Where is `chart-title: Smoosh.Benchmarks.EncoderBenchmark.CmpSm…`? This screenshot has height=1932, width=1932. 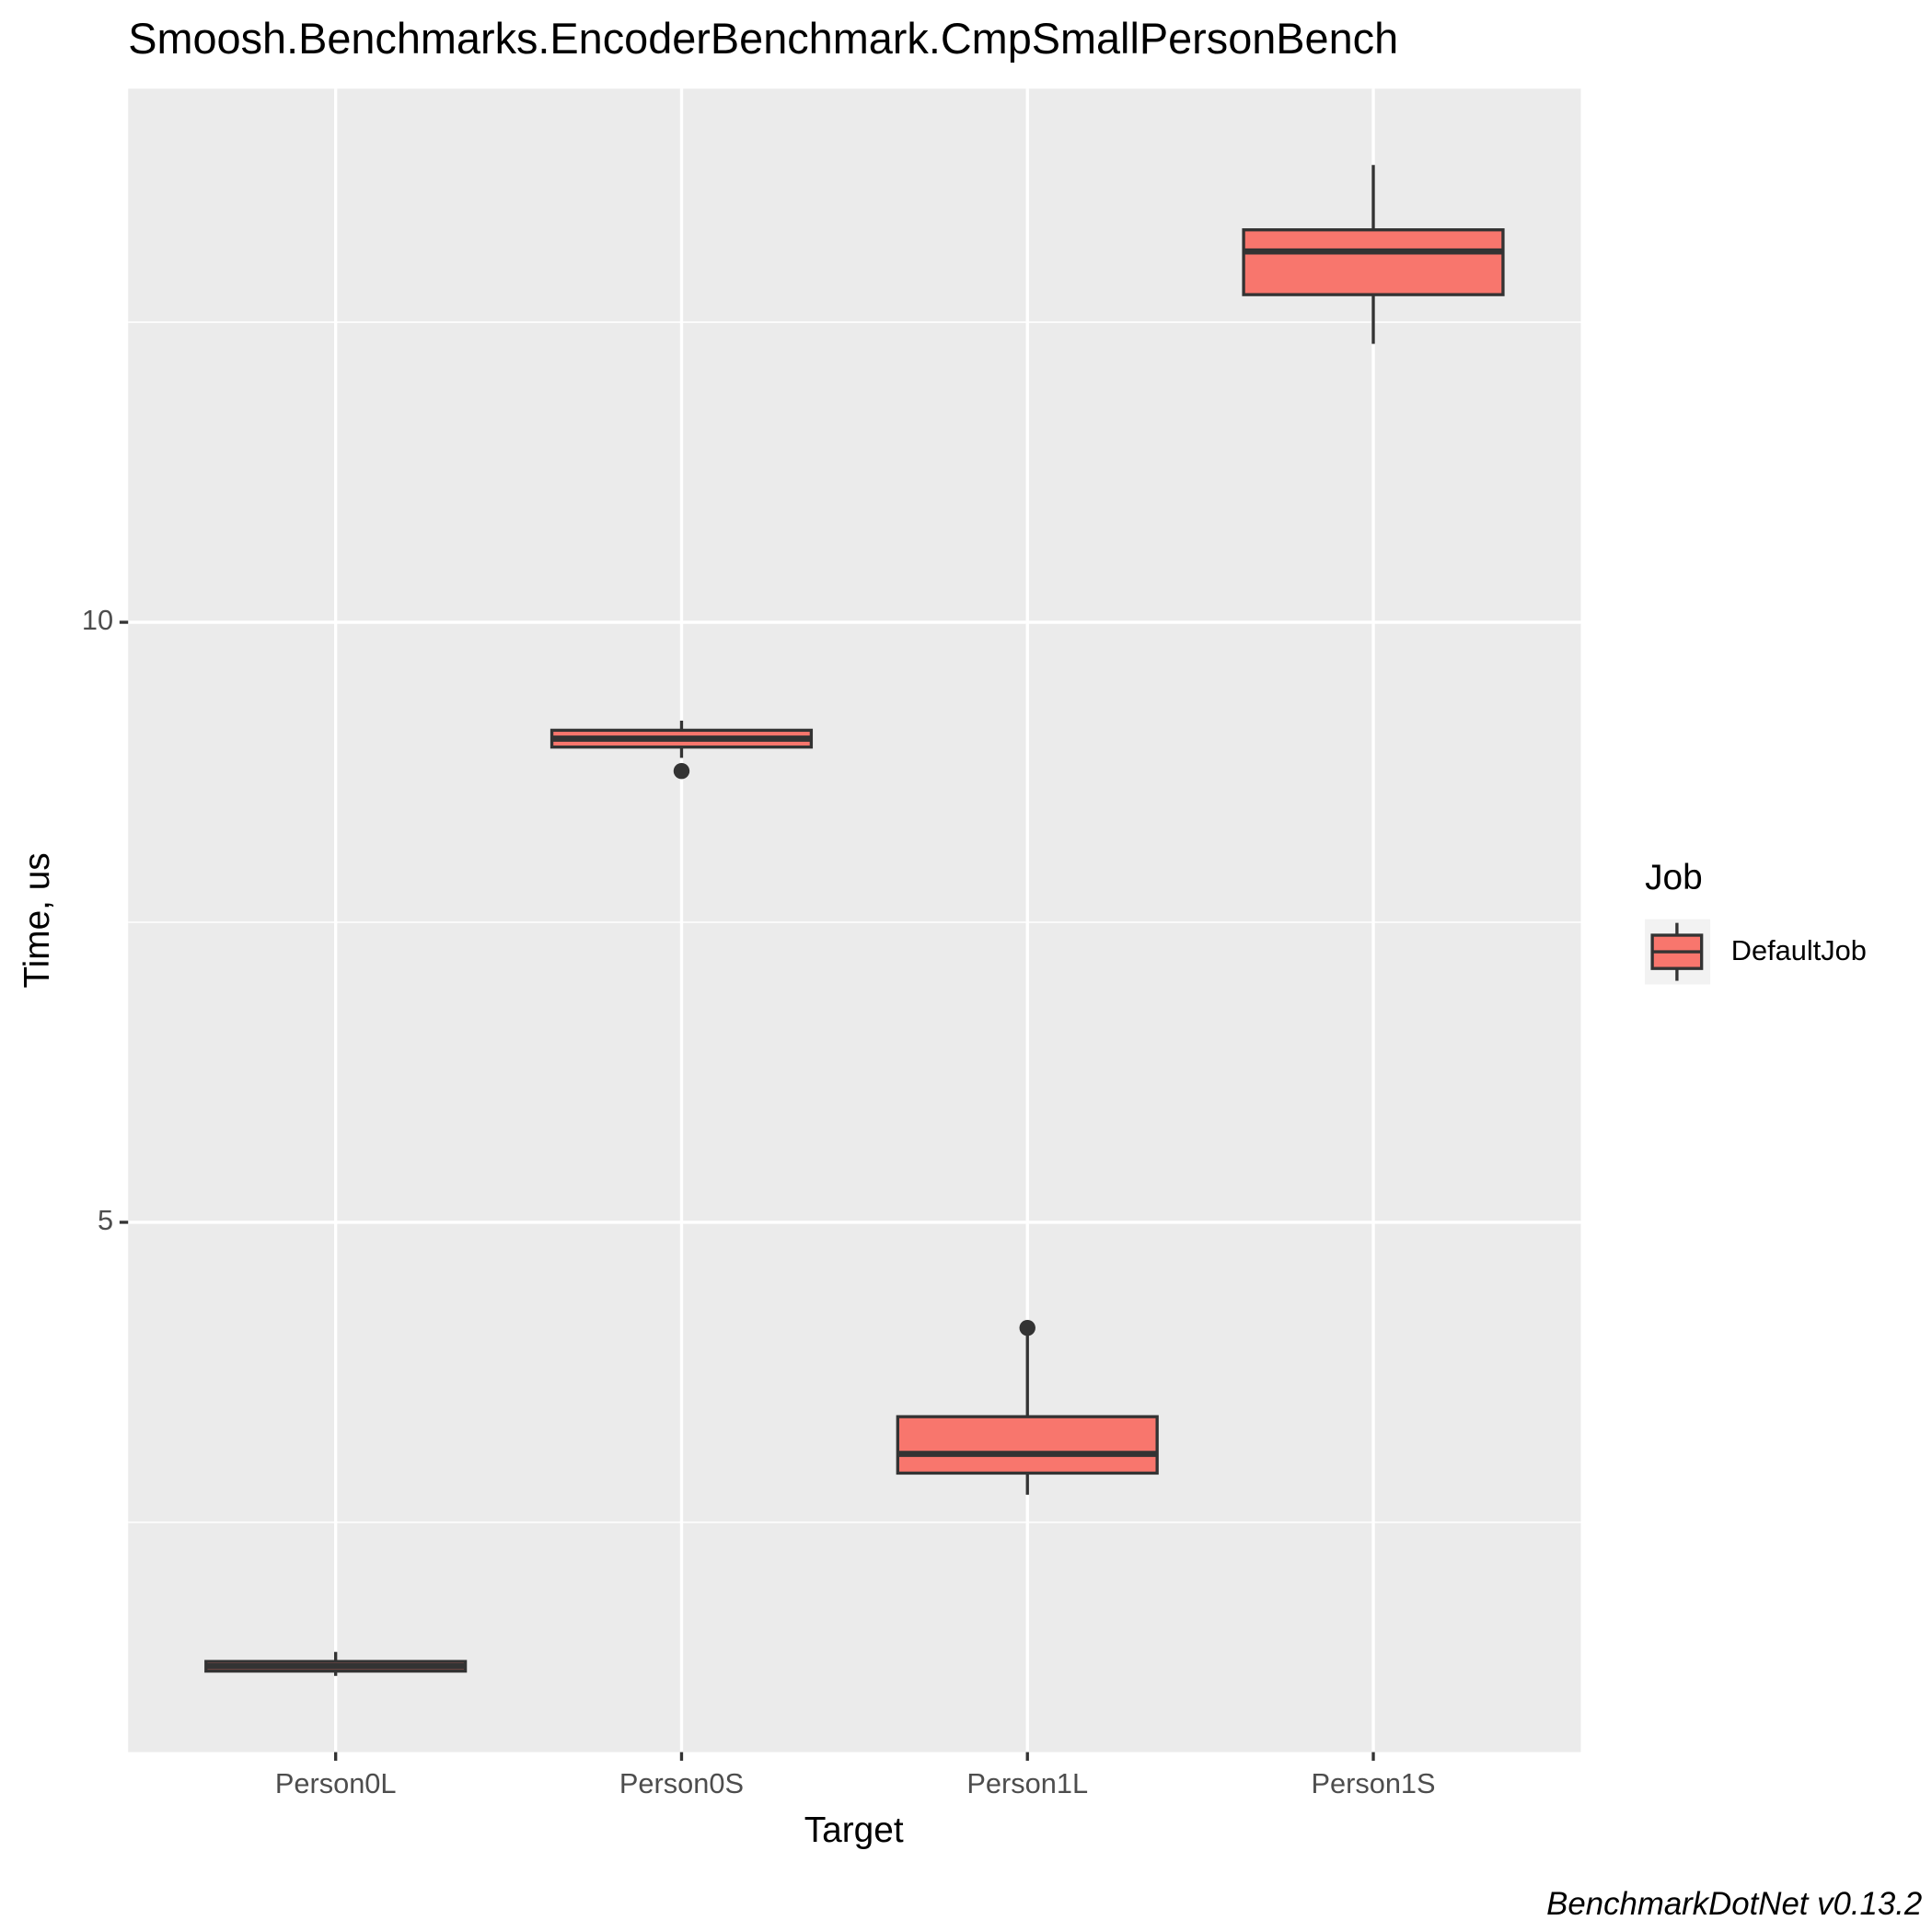 chart-title: Smoosh.Benchmarks.EncoderBenchmark.CmpSm… is located at coordinates (763, 39).